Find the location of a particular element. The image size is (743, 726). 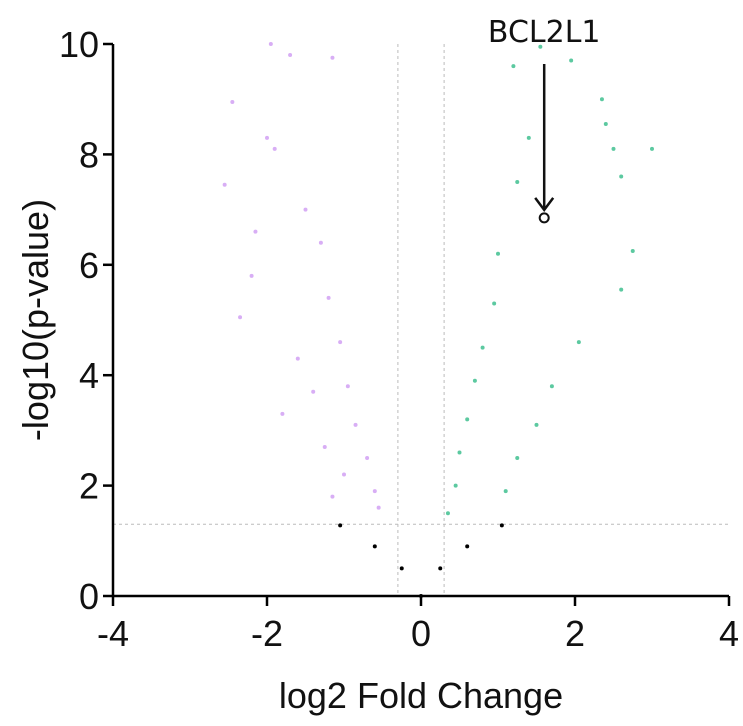

y-tick-label: 10 is located at coordinates (79, 44).